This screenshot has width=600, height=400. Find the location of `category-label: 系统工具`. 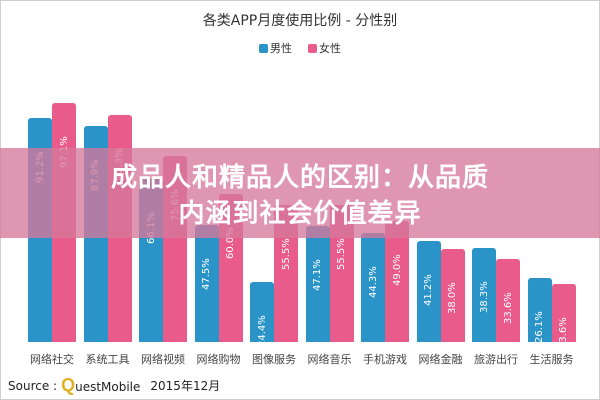

category-label: 系统工具 is located at coordinates (107, 359).